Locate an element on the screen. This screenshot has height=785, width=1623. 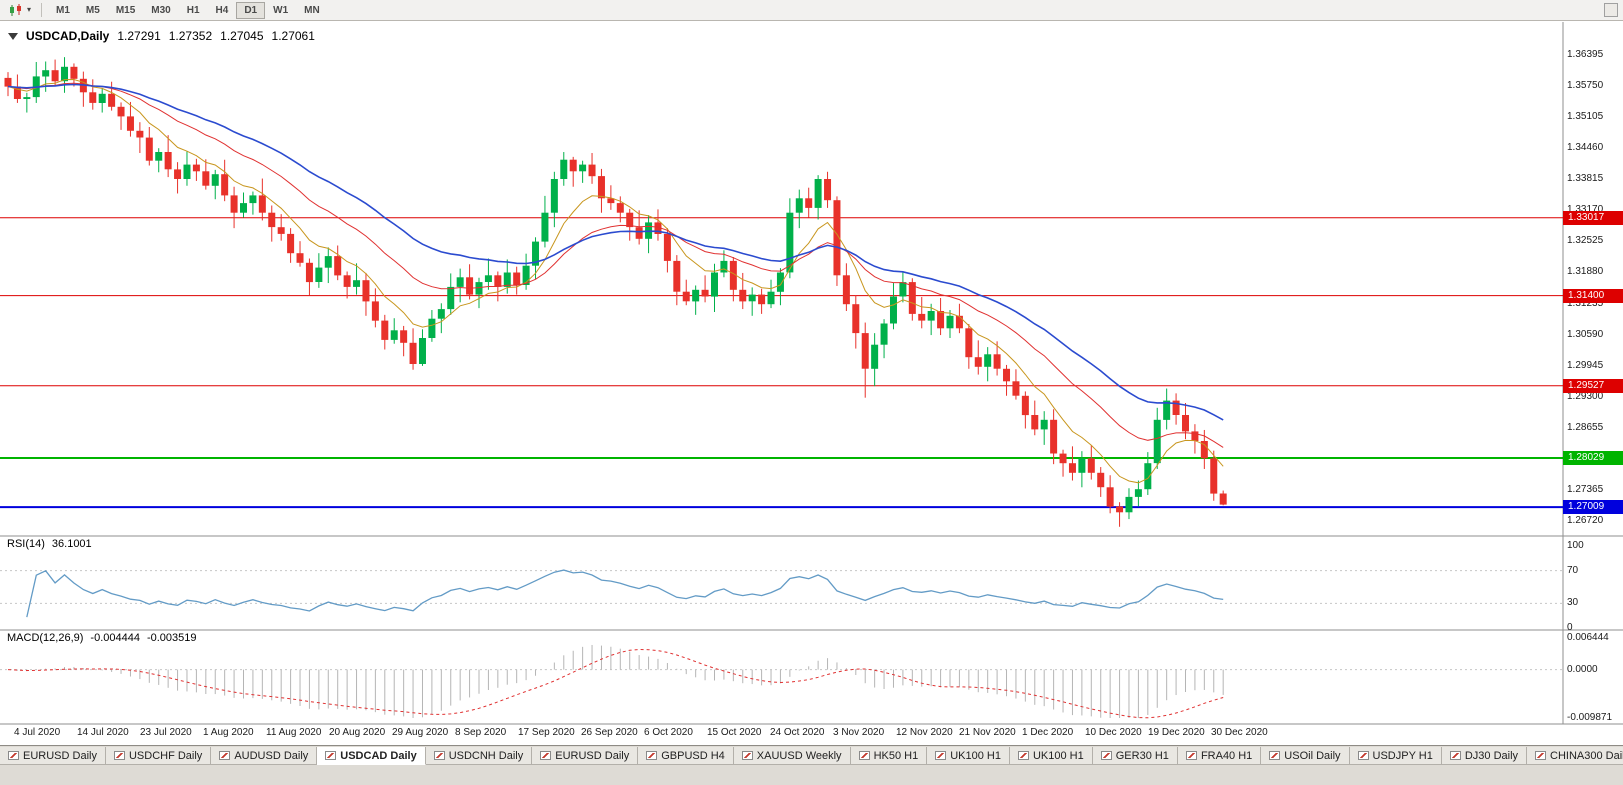
time-axis-label: 30 Dec 2020 is located at coordinates (1239, 732).